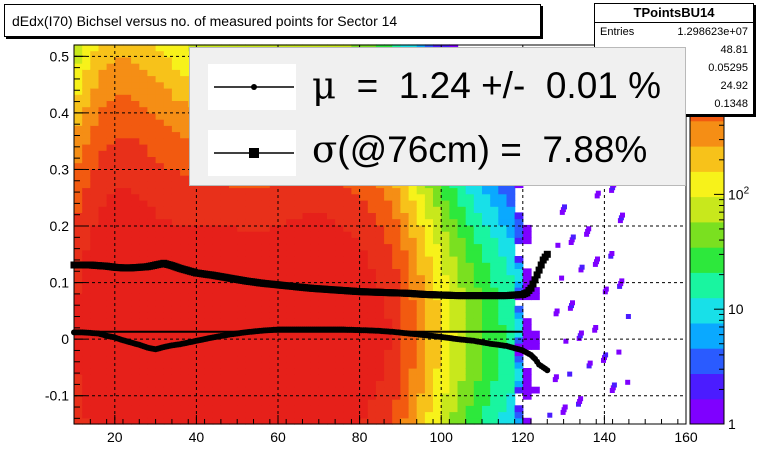 The height and width of the screenshot is (469, 763). I want to click on sigma-point, so click(547, 254).